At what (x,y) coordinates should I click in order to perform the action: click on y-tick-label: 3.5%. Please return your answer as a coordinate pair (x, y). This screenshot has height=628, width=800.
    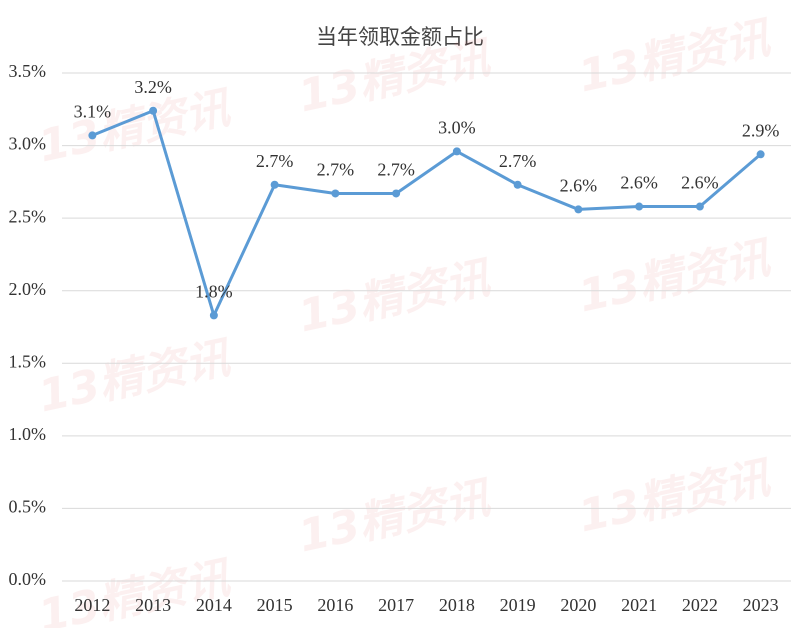
    Looking at the image, I should click on (28, 71).